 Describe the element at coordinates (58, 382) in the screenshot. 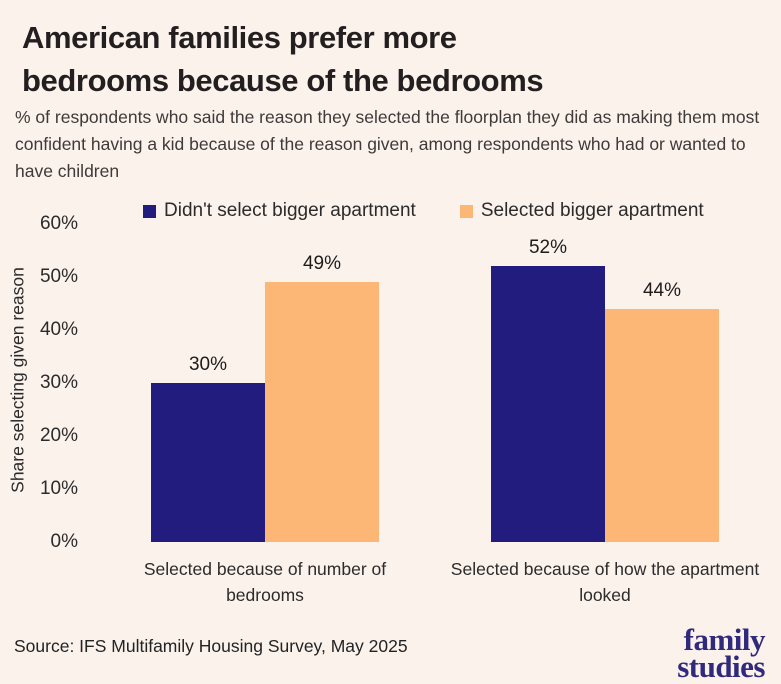

I see `y-axis-tick-30: 30%` at that location.